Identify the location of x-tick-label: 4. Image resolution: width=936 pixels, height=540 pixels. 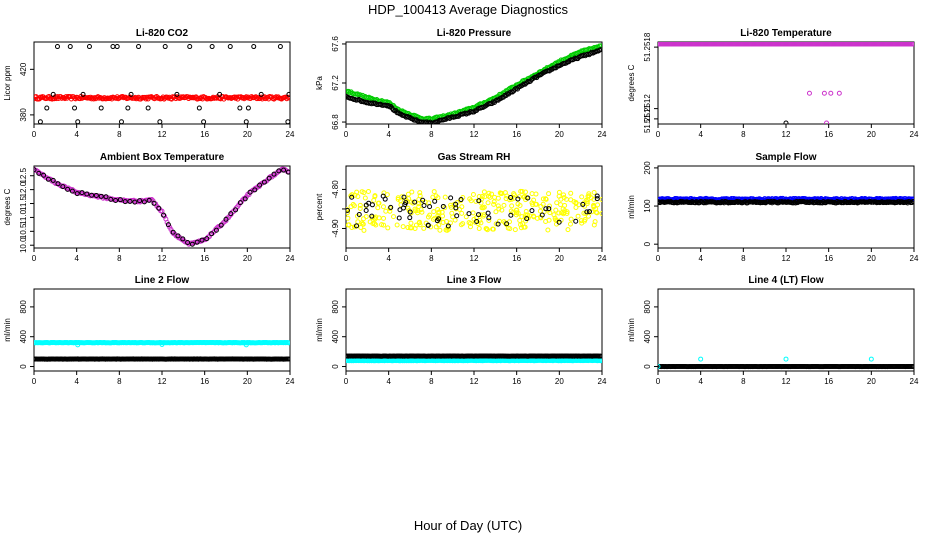
(388, 258).